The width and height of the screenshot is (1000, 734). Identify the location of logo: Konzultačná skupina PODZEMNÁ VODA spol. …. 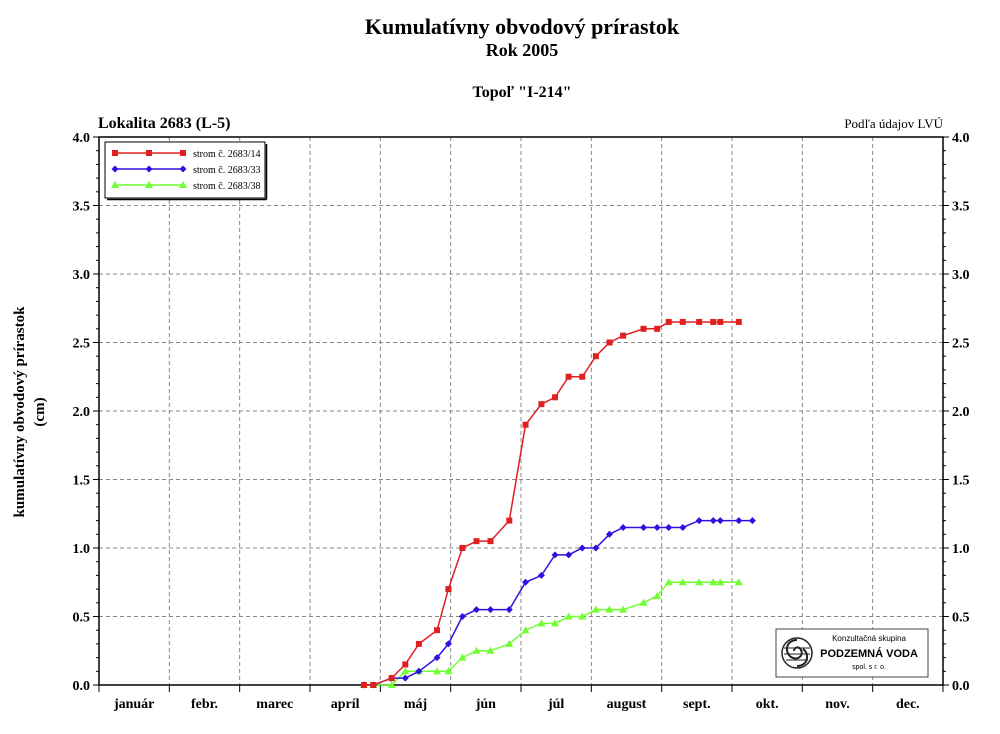
(852, 653).